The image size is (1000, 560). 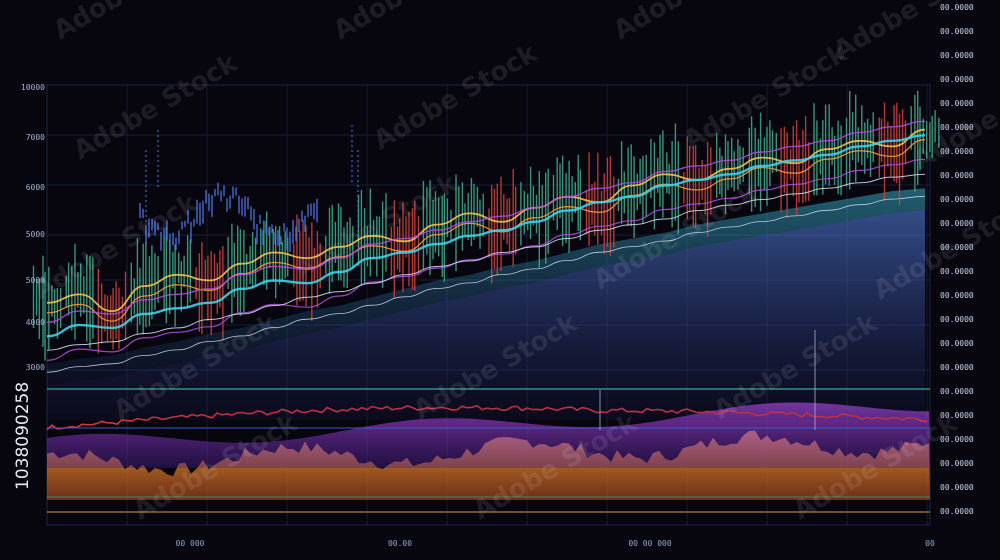 What do you see at coordinates (33, 227) in the screenshot?
I see `y-axis-labels: 10000 7000 6000 5000 5000 4000 3000` at bounding box center [33, 227].